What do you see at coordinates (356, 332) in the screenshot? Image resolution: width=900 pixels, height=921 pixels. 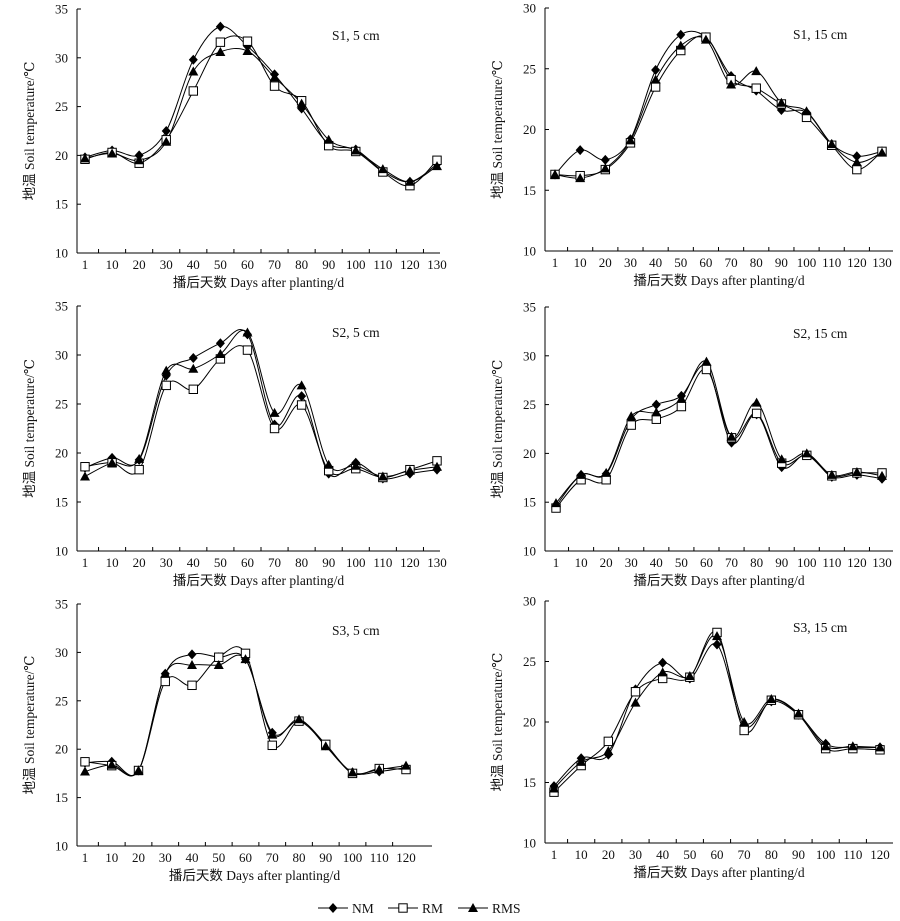 I see `panel-title: S2, 5 cm` at bounding box center [356, 332].